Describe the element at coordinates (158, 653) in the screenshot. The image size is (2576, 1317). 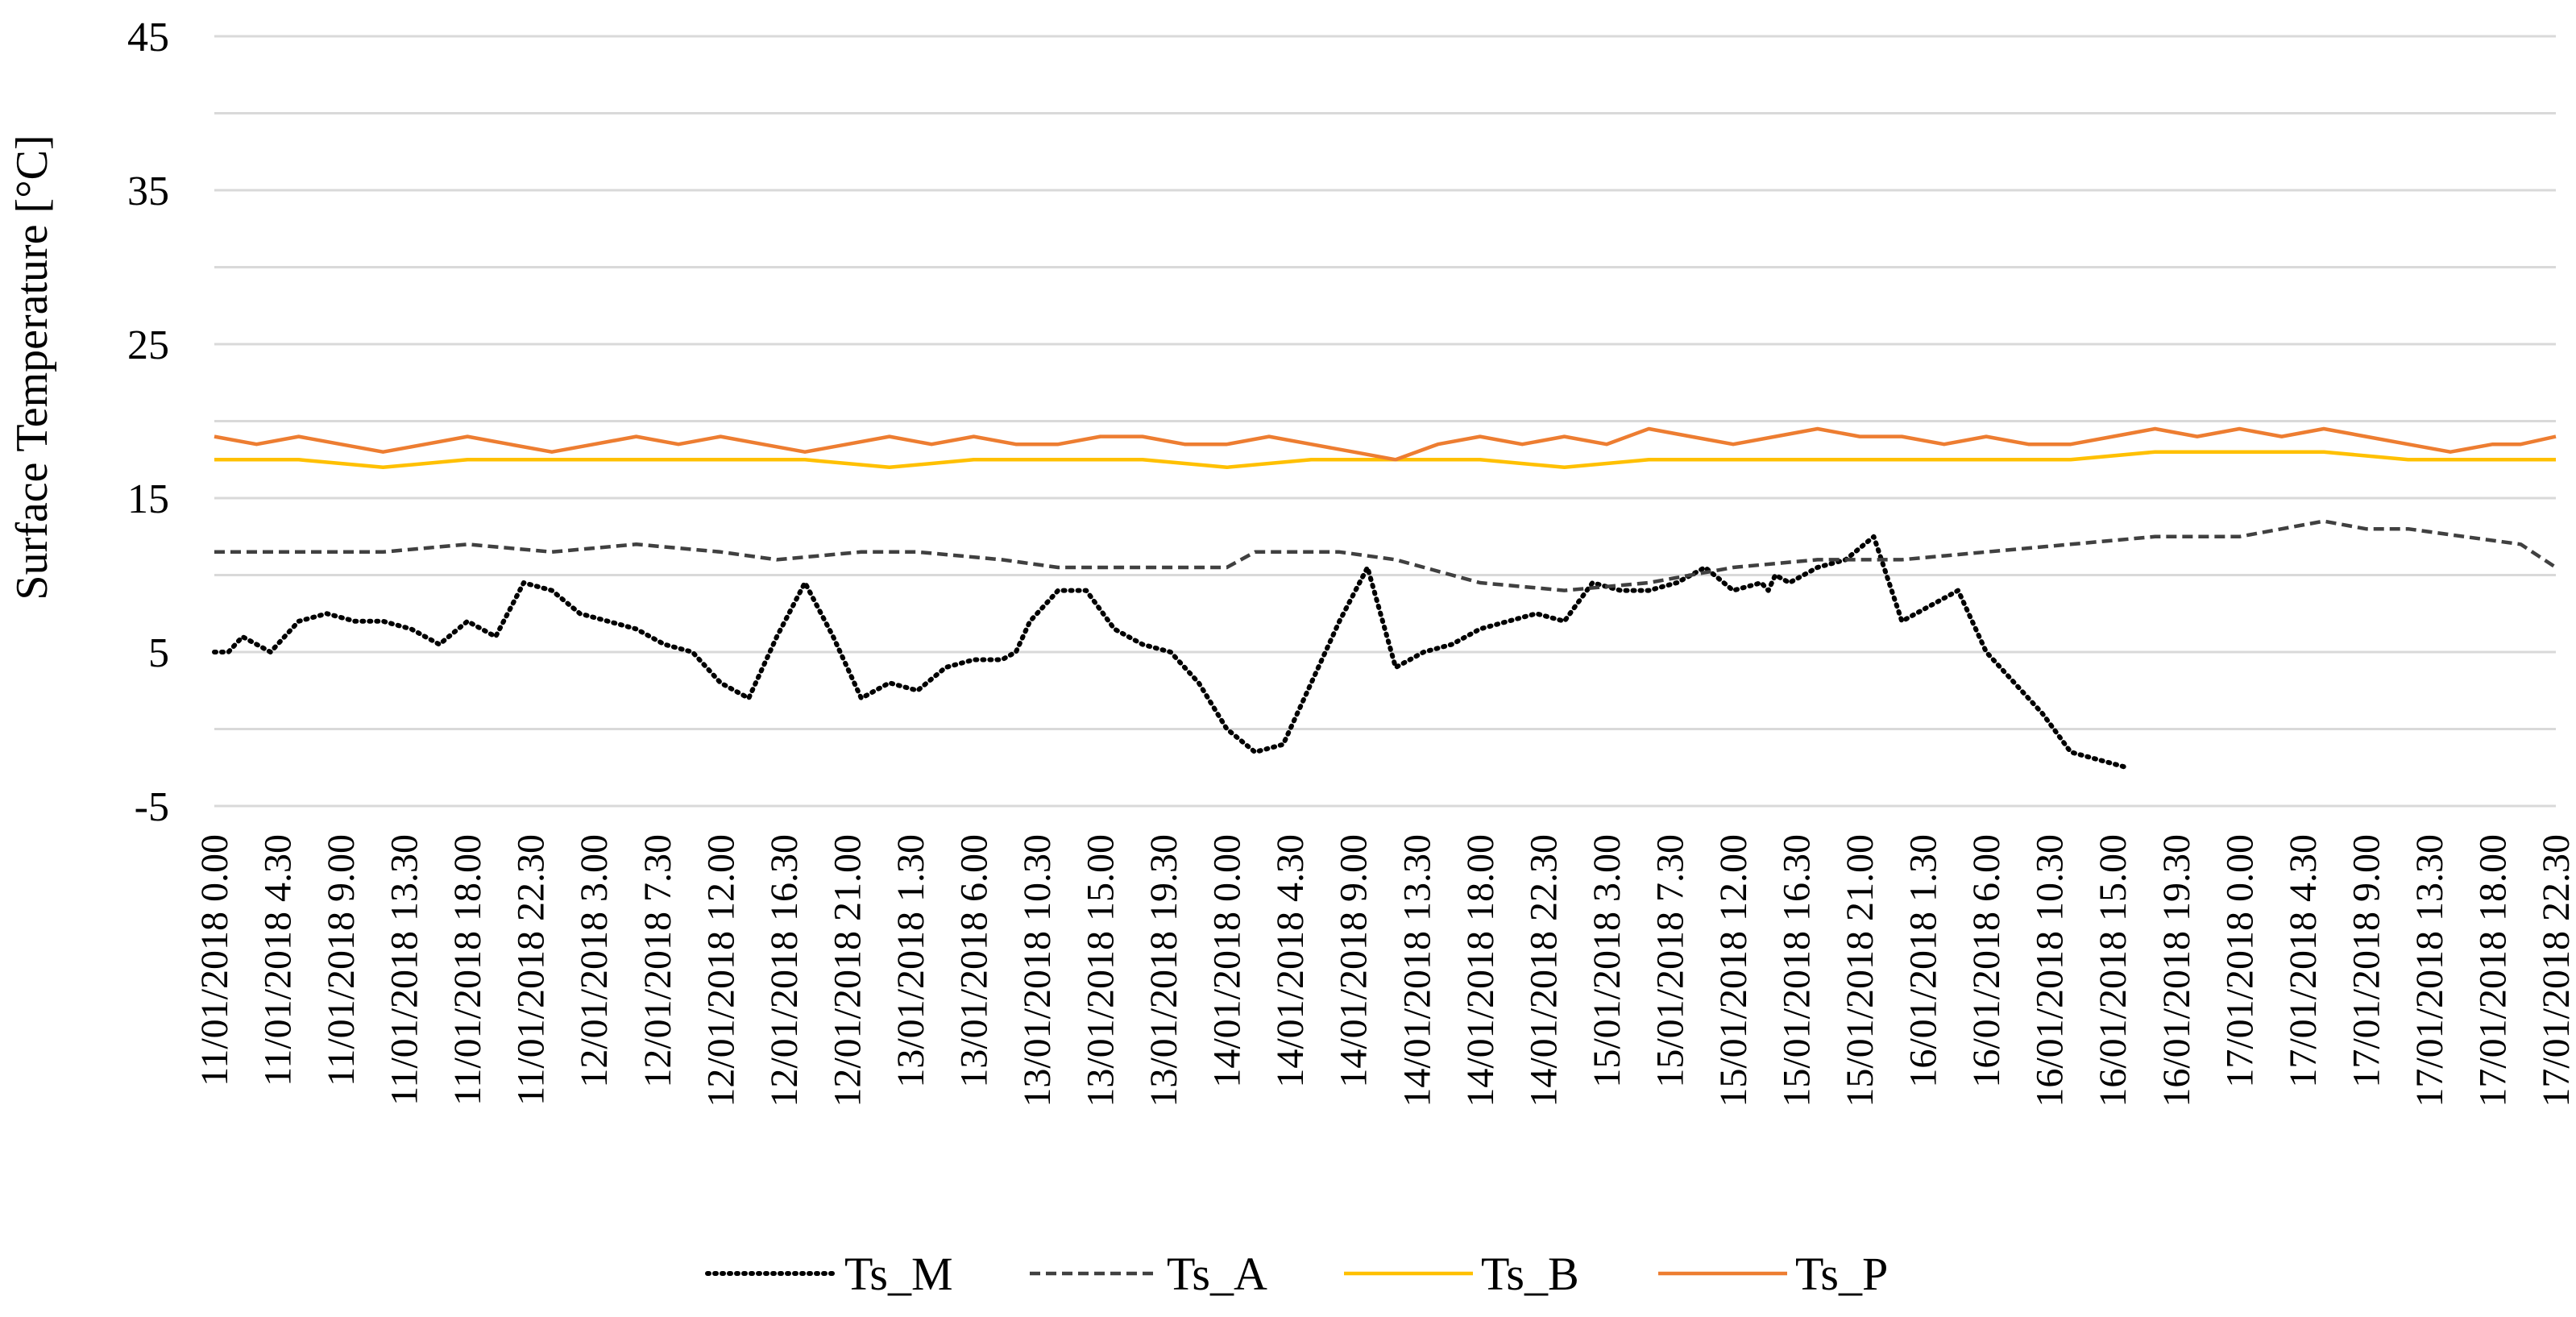
I see `y-tick-label: 5` at that location.